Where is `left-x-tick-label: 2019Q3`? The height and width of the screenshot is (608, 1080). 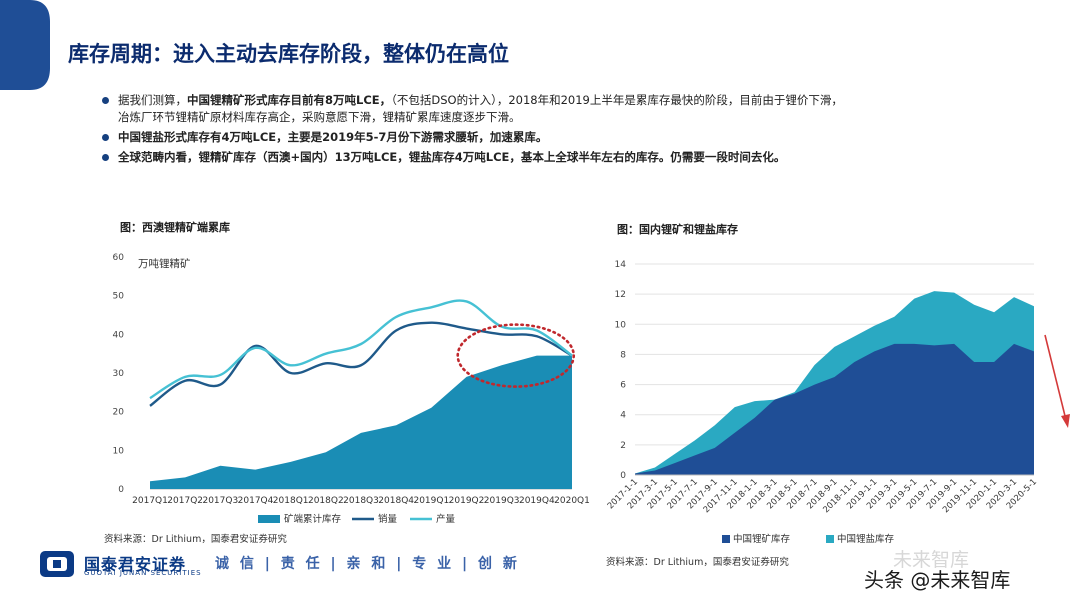
left-x-tick-label: 2019Q3 is located at coordinates (502, 501).